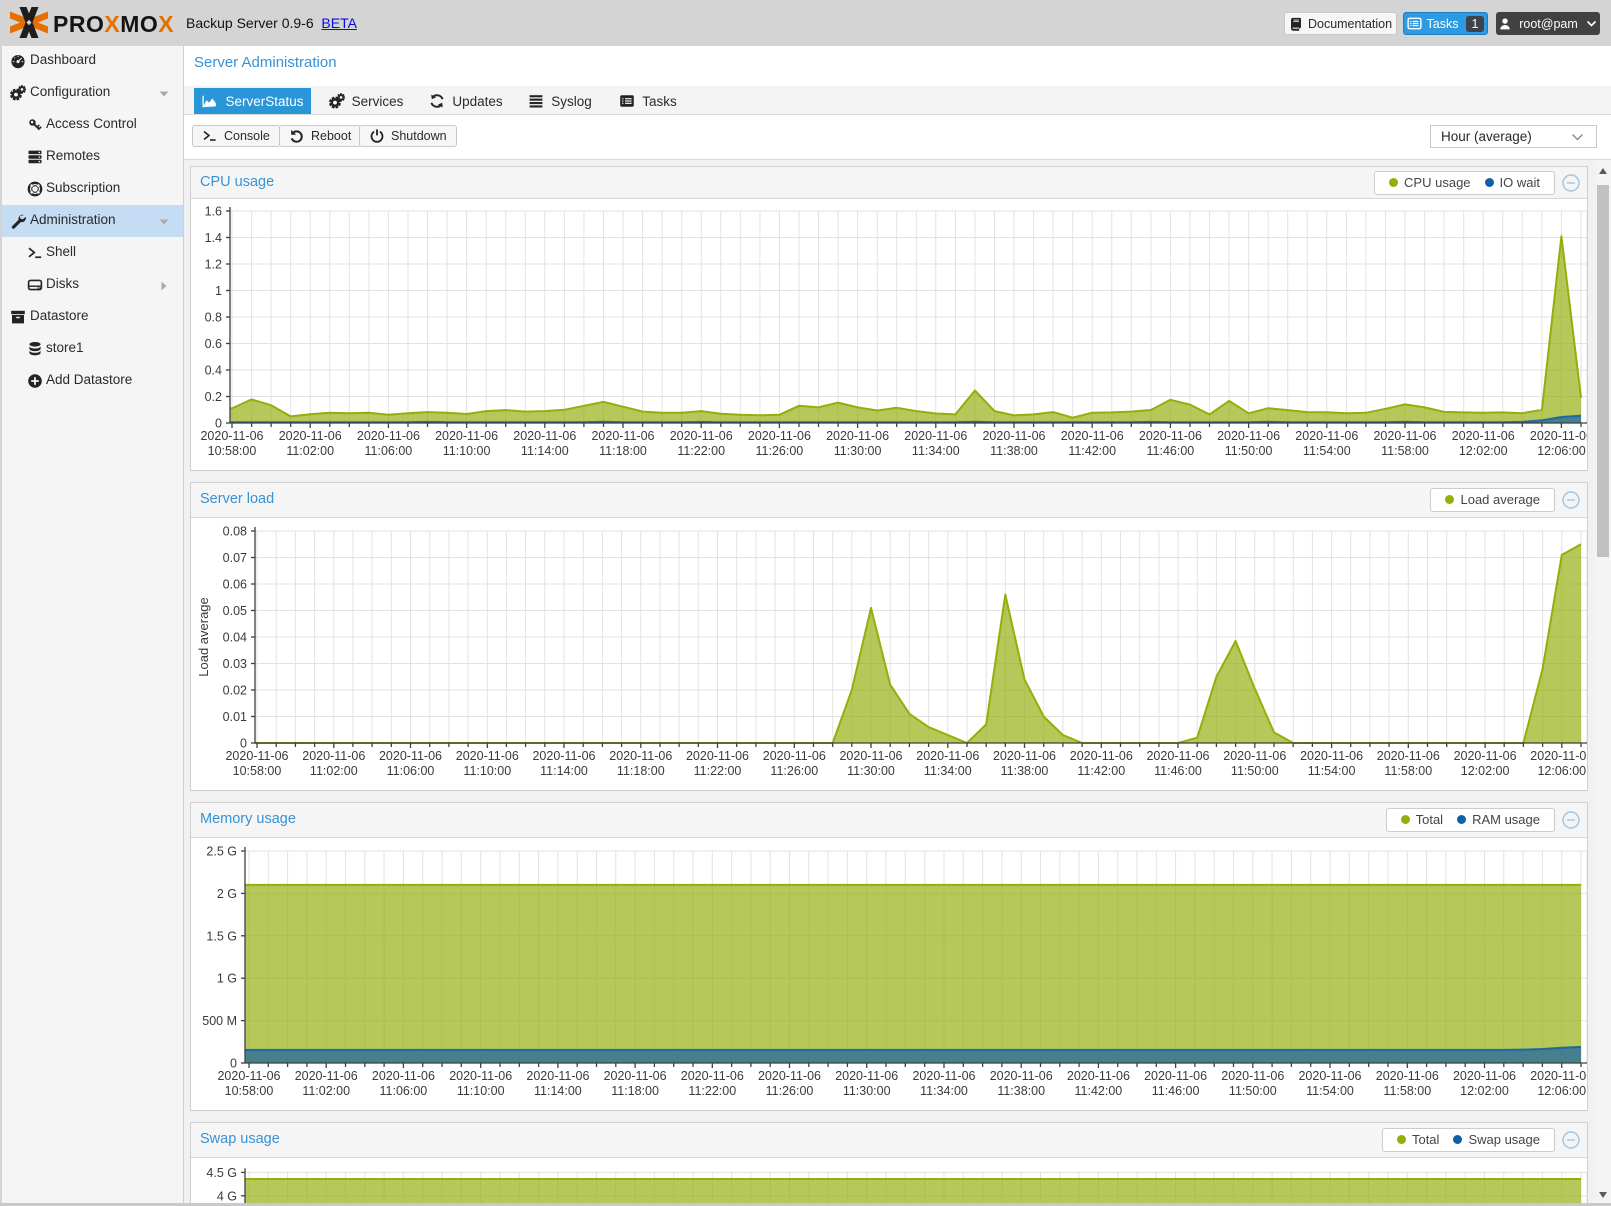  What do you see at coordinates (235, 558) in the screenshot?
I see `svg-text: 0.07` at bounding box center [235, 558].